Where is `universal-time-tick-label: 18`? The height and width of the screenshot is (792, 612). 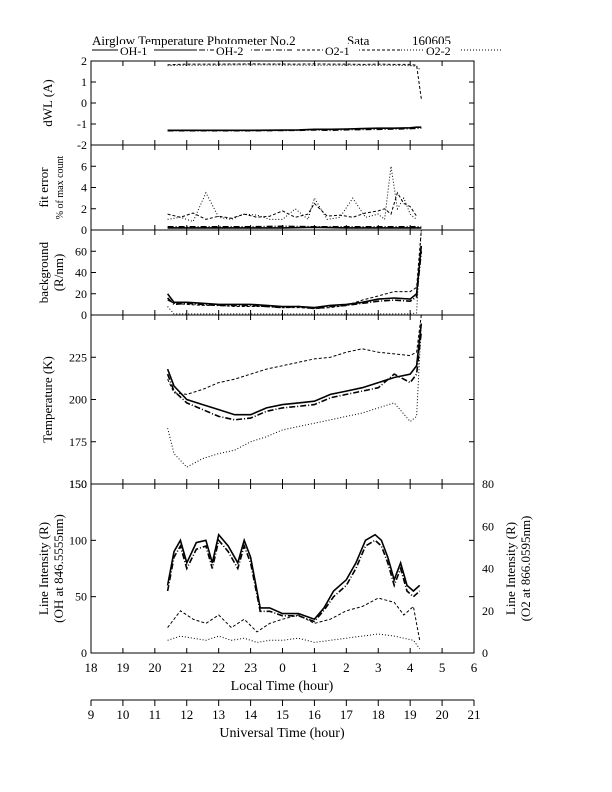 universal-time-tick-label: 18 is located at coordinates (378, 714).